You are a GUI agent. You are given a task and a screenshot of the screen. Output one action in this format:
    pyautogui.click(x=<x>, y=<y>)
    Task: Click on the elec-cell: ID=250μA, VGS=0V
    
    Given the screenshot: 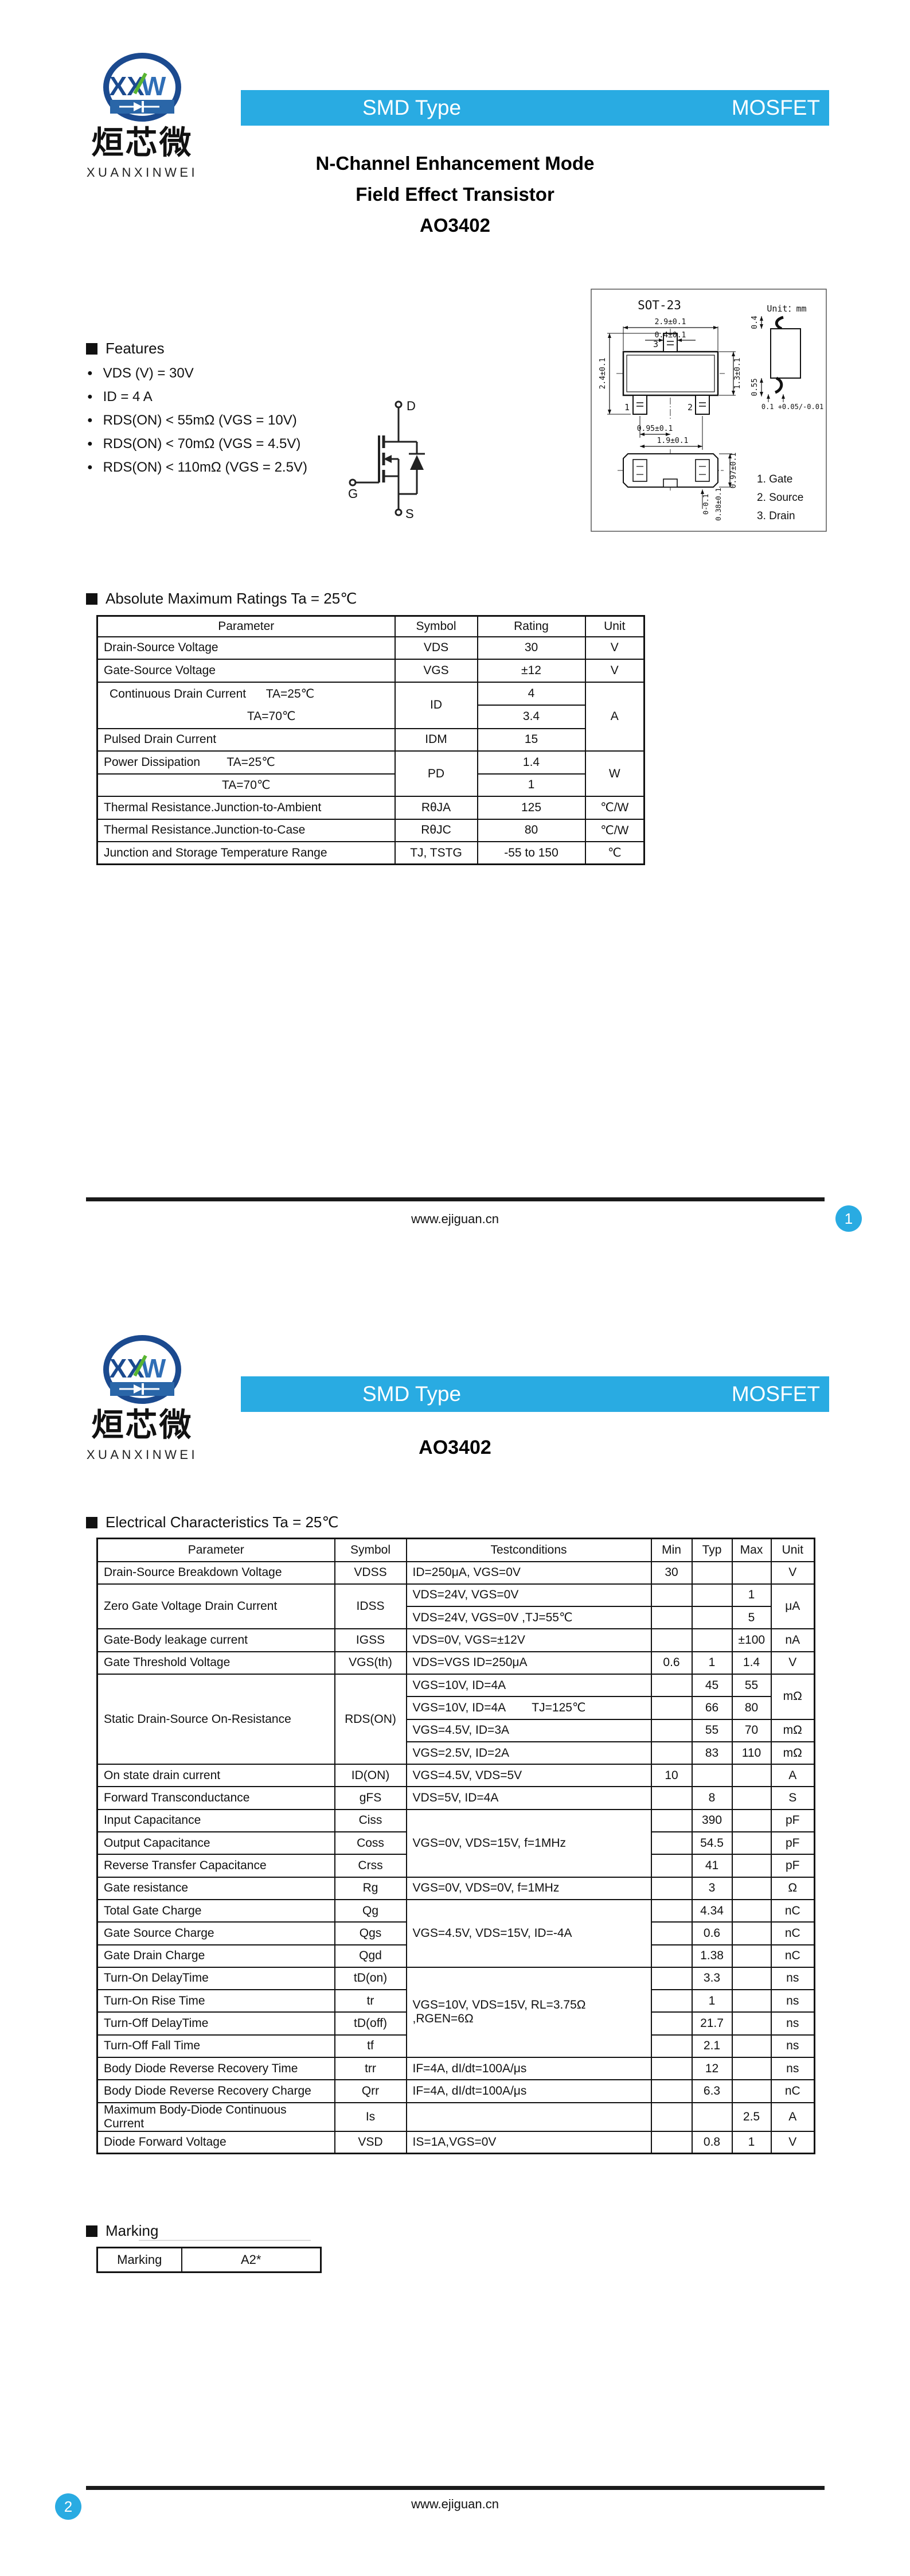 What is the action you would take?
    pyautogui.click(x=528, y=1573)
    